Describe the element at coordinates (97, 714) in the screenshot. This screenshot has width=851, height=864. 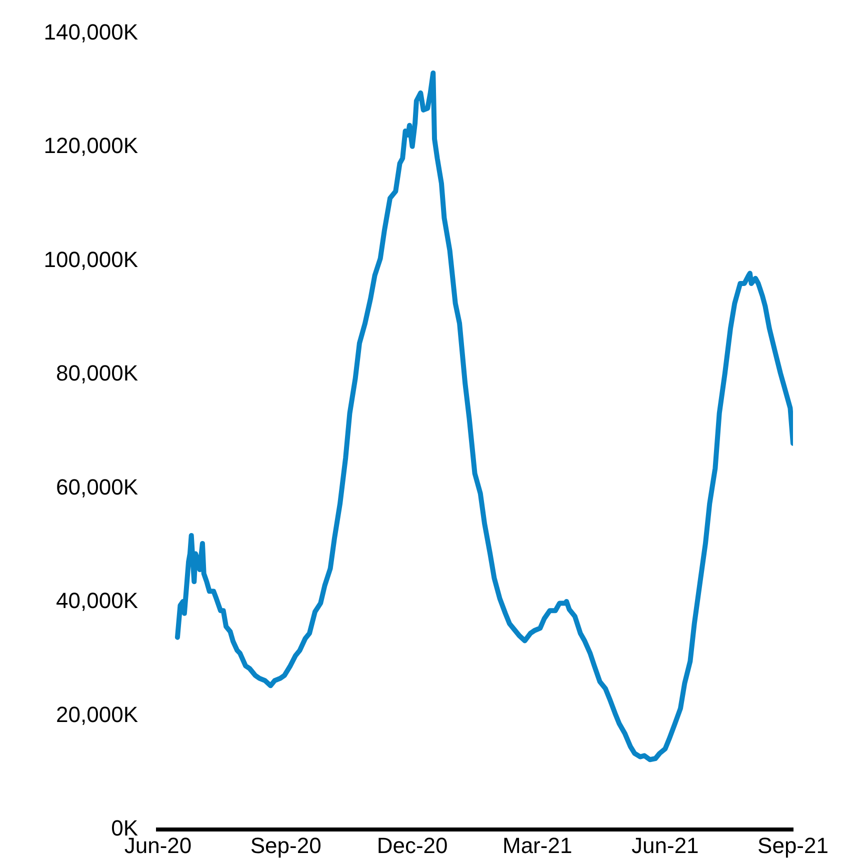
I see `y-tick-label: 20,000K` at that location.